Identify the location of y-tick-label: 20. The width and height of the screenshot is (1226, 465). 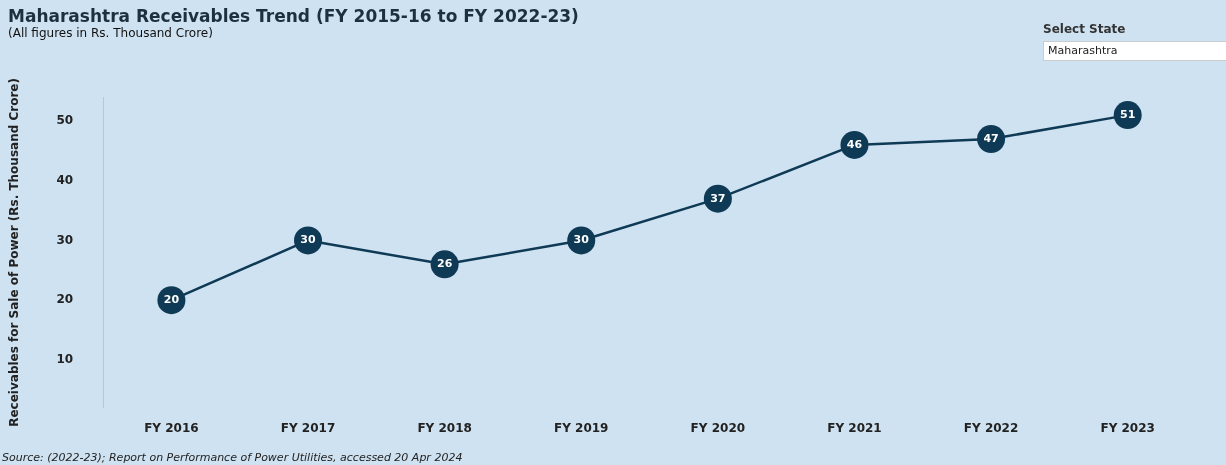
(65, 299).